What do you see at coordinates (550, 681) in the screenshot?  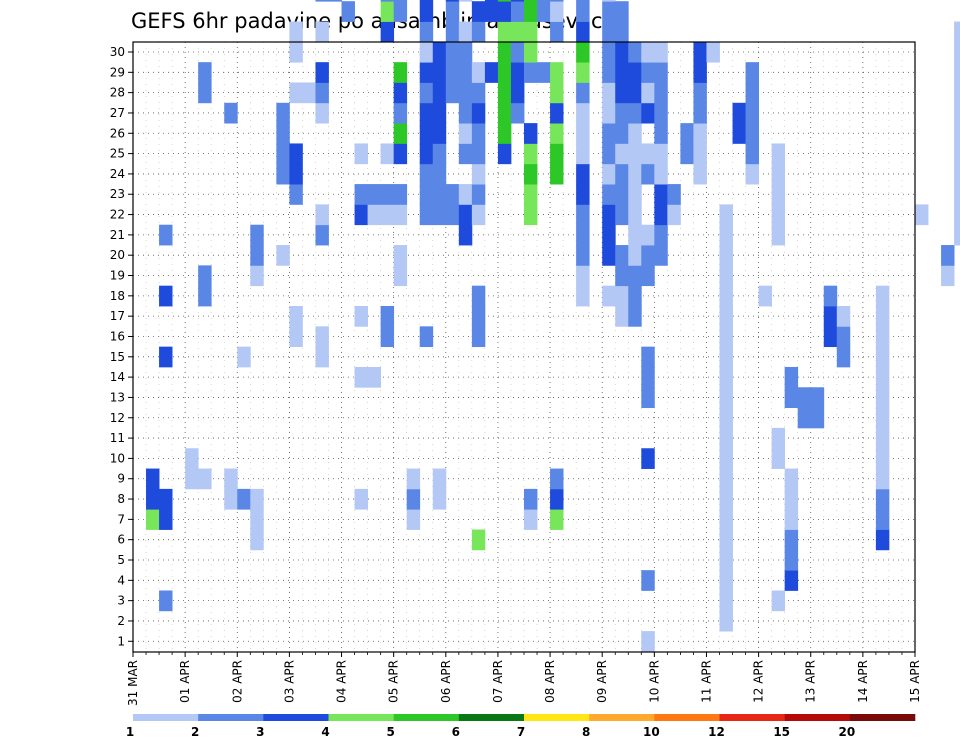 I see `x-tick-label: 08 APR` at bounding box center [550, 681].